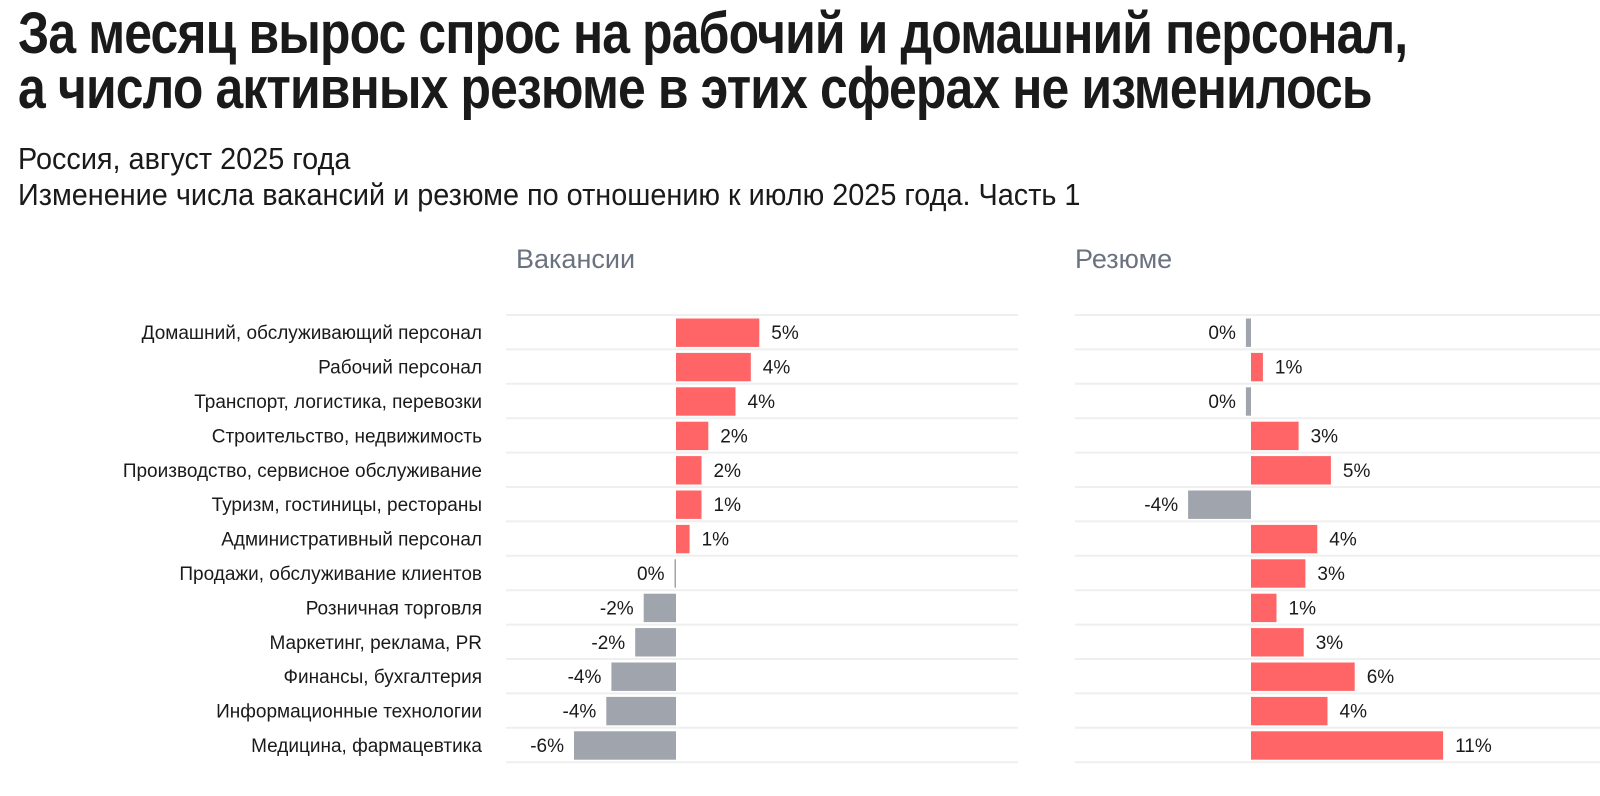 This screenshot has width=1600, height=796. What do you see at coordinates (302, 471) in the screenshot?
I see `category-label: Производство, сервисное обслуживание` at bounding box center [302, 471].